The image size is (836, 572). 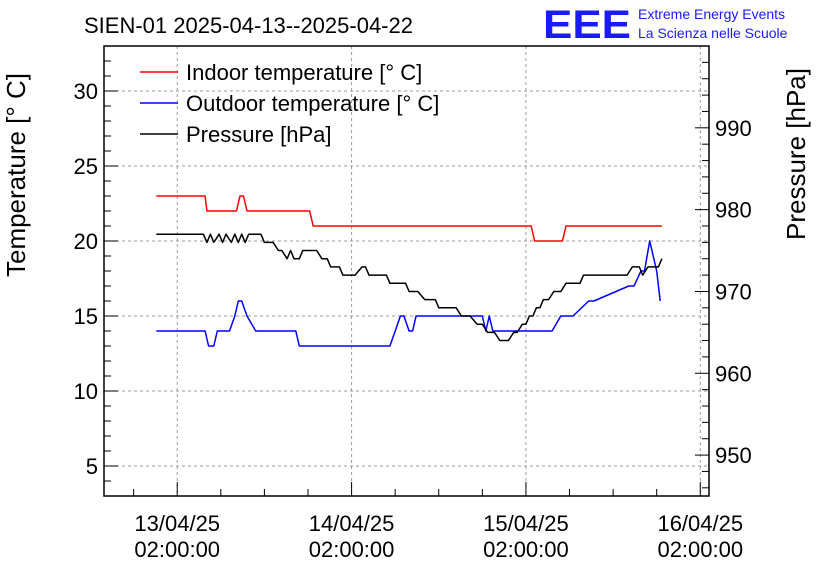 I want to click on y-right-tick-label-4: 990, so click(x=733, y=128).